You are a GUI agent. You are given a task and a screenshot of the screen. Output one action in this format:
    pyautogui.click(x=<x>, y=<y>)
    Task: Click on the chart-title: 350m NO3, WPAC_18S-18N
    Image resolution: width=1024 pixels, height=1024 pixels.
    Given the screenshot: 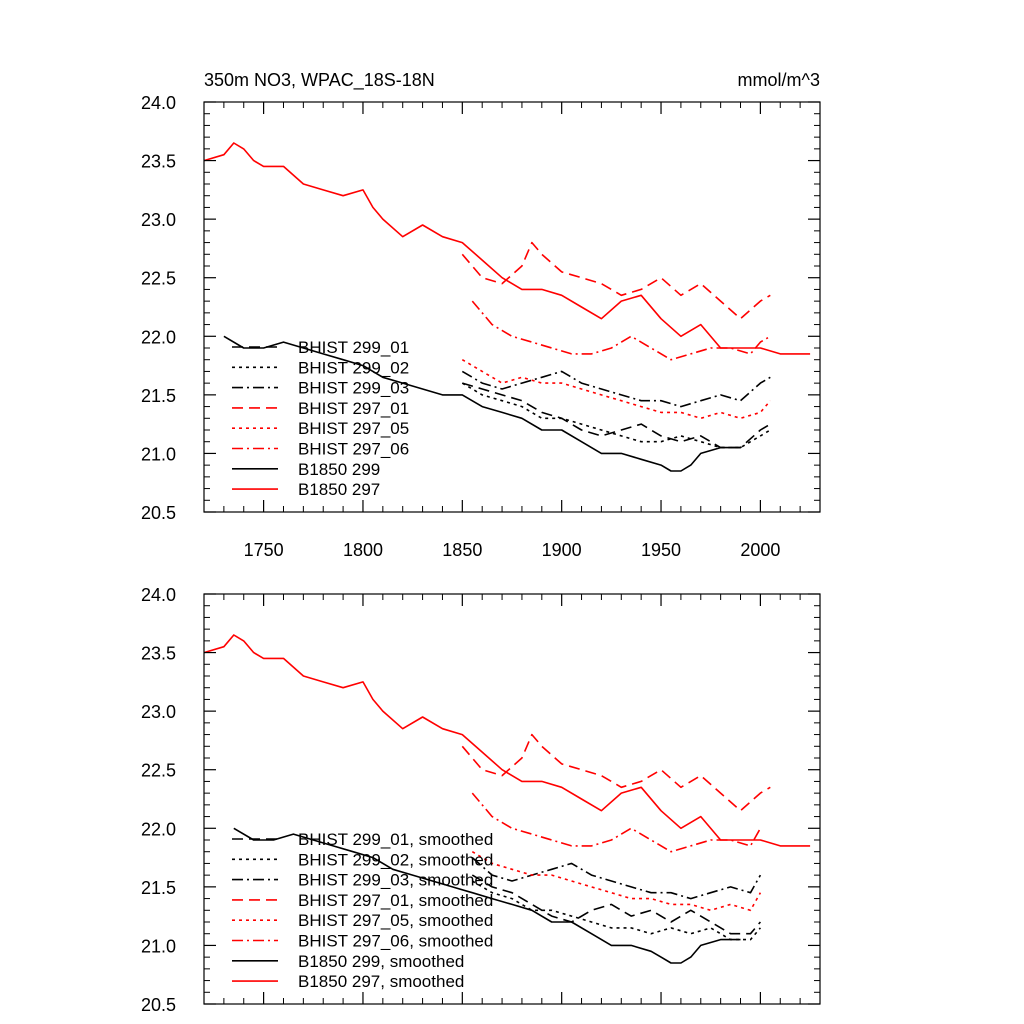 What is the action you would take?
    pyautogui.click(x=319, y=80)
    